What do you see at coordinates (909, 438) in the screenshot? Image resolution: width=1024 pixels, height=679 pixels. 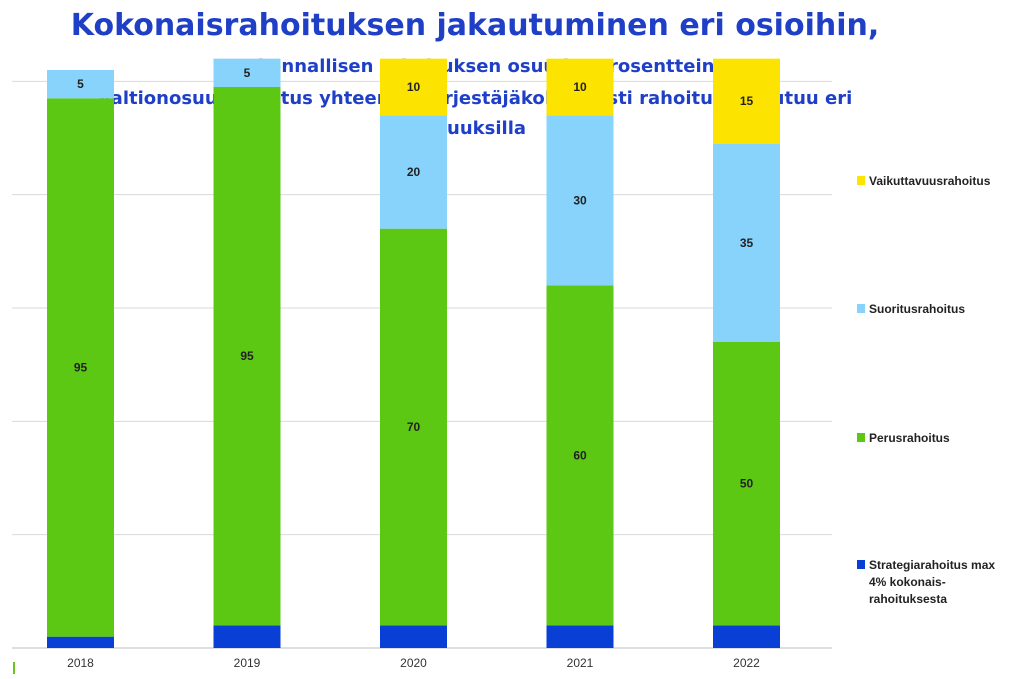 I see `legend-label: Perusrahoitus` at bounding box center [909, 438].